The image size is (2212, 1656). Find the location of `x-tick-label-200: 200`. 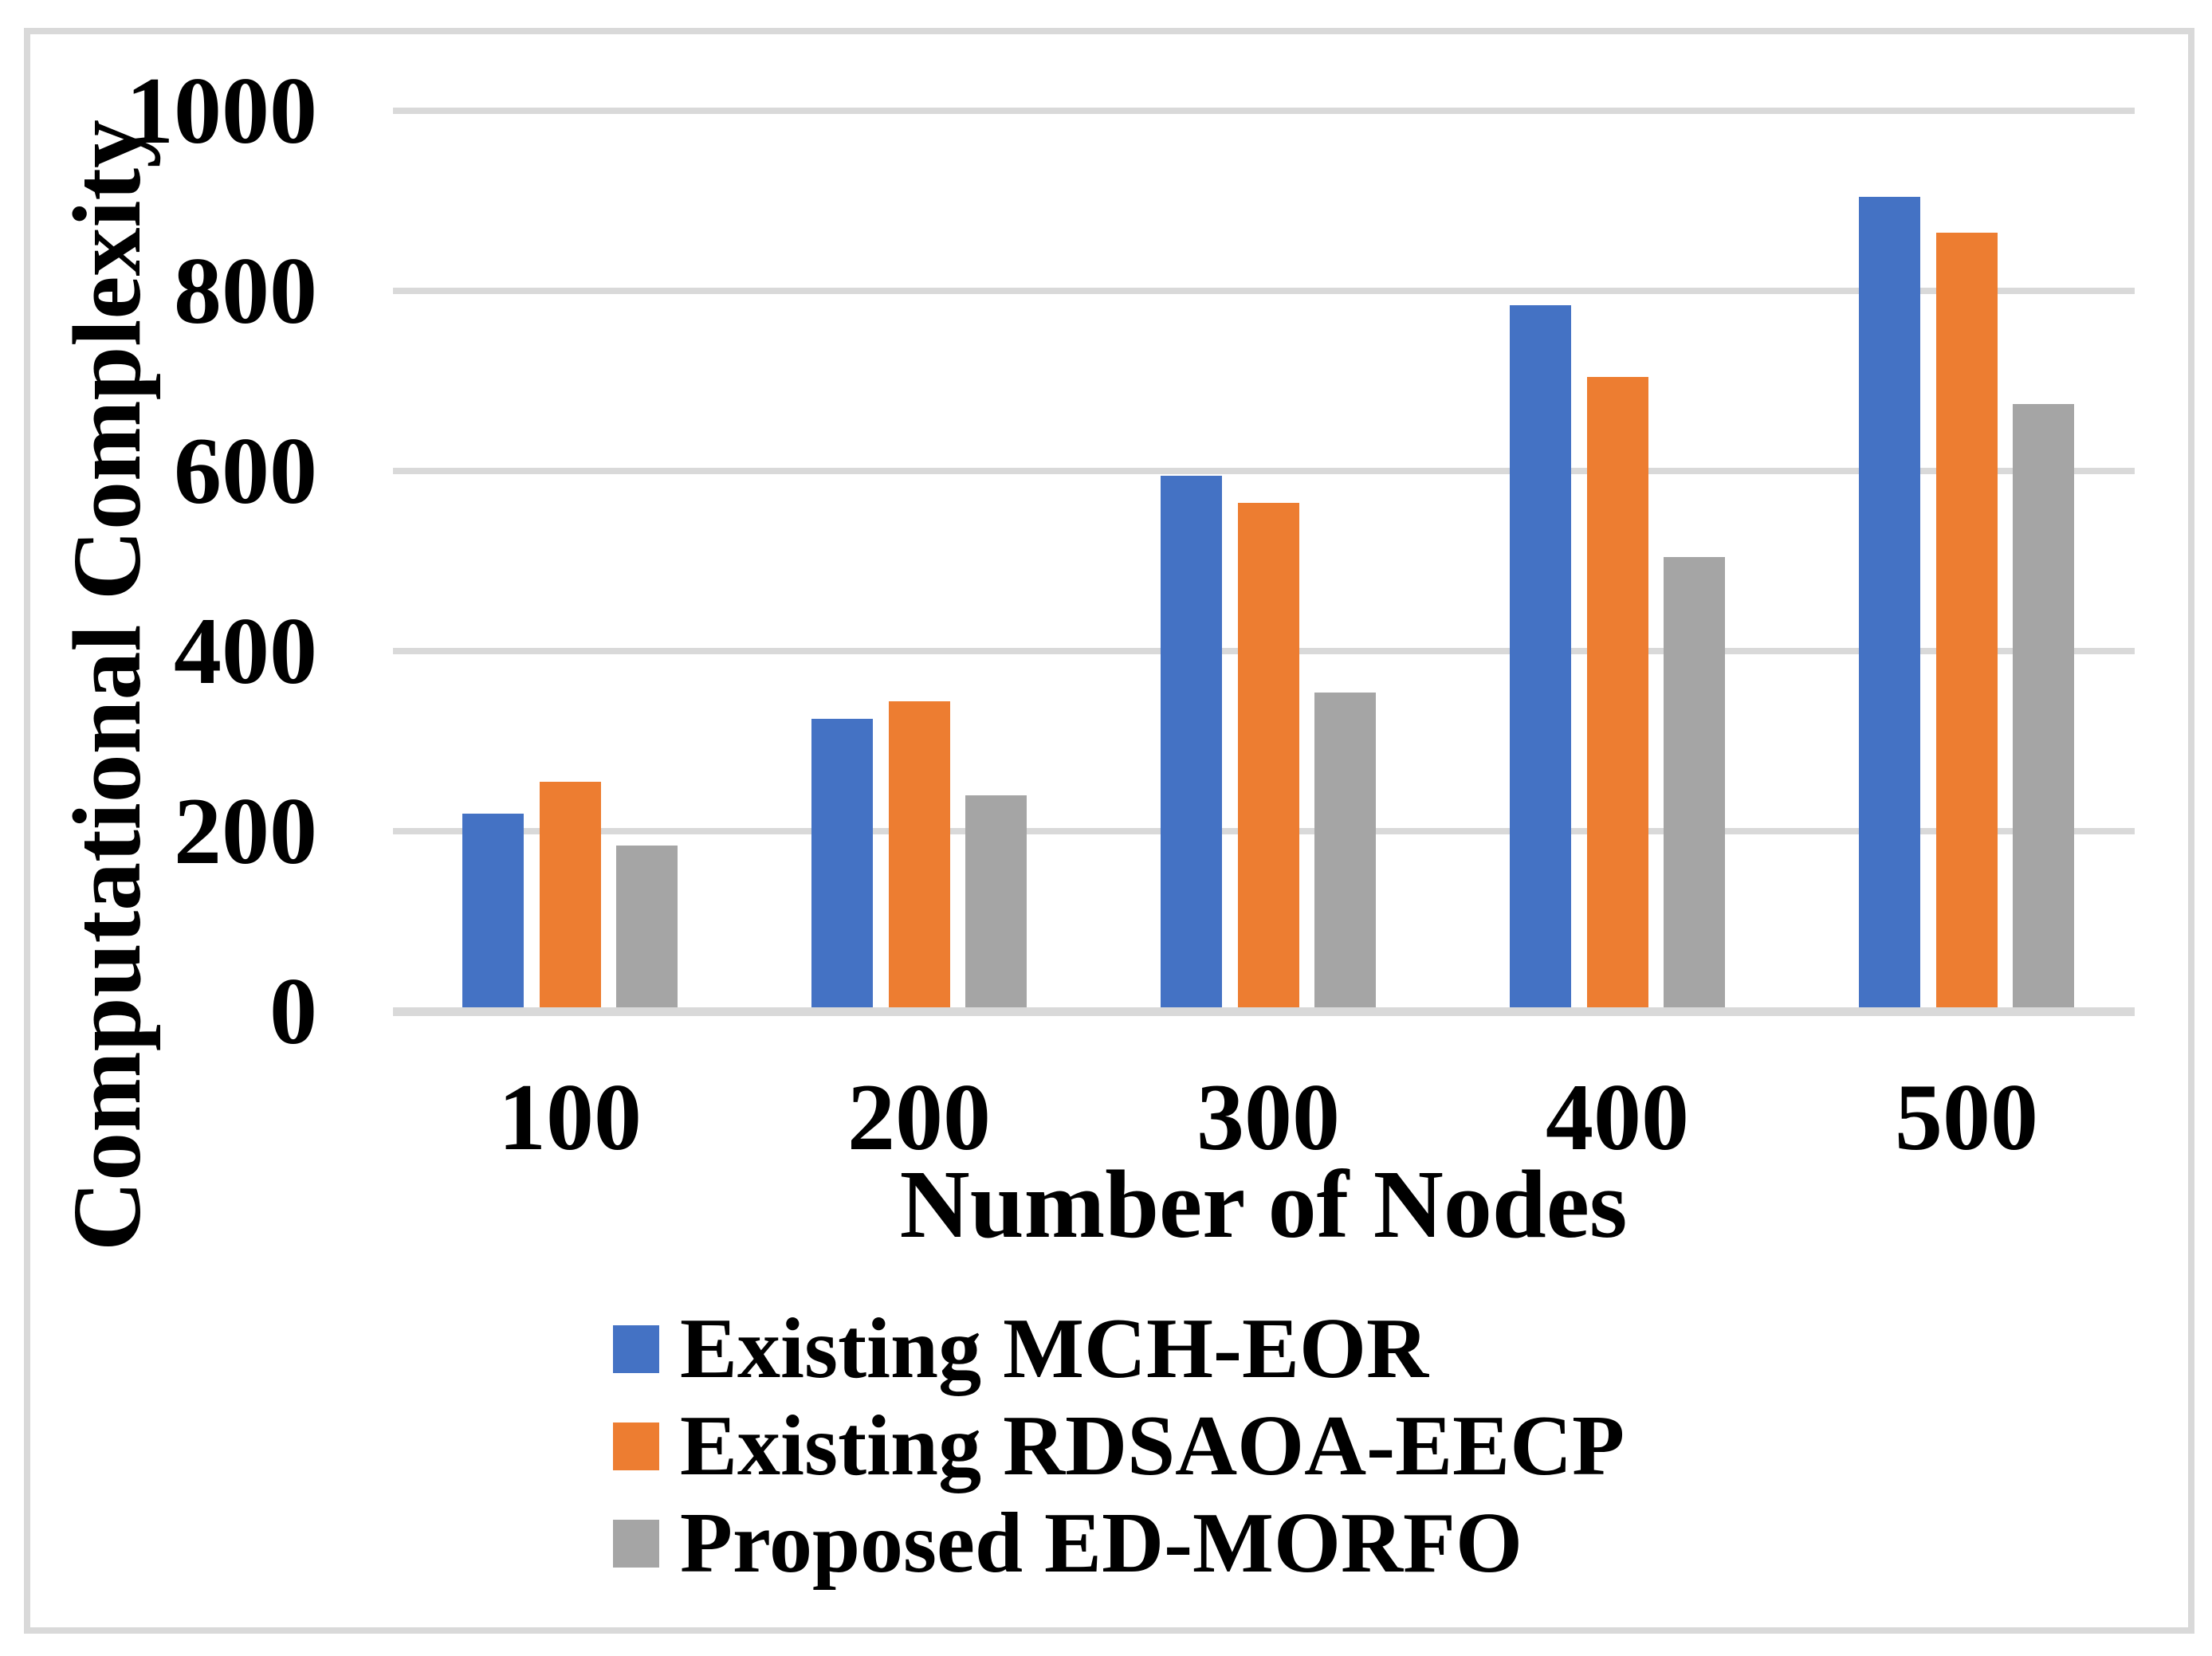

x-tick-label-200: 200 is located at coordinates (919, 1117).